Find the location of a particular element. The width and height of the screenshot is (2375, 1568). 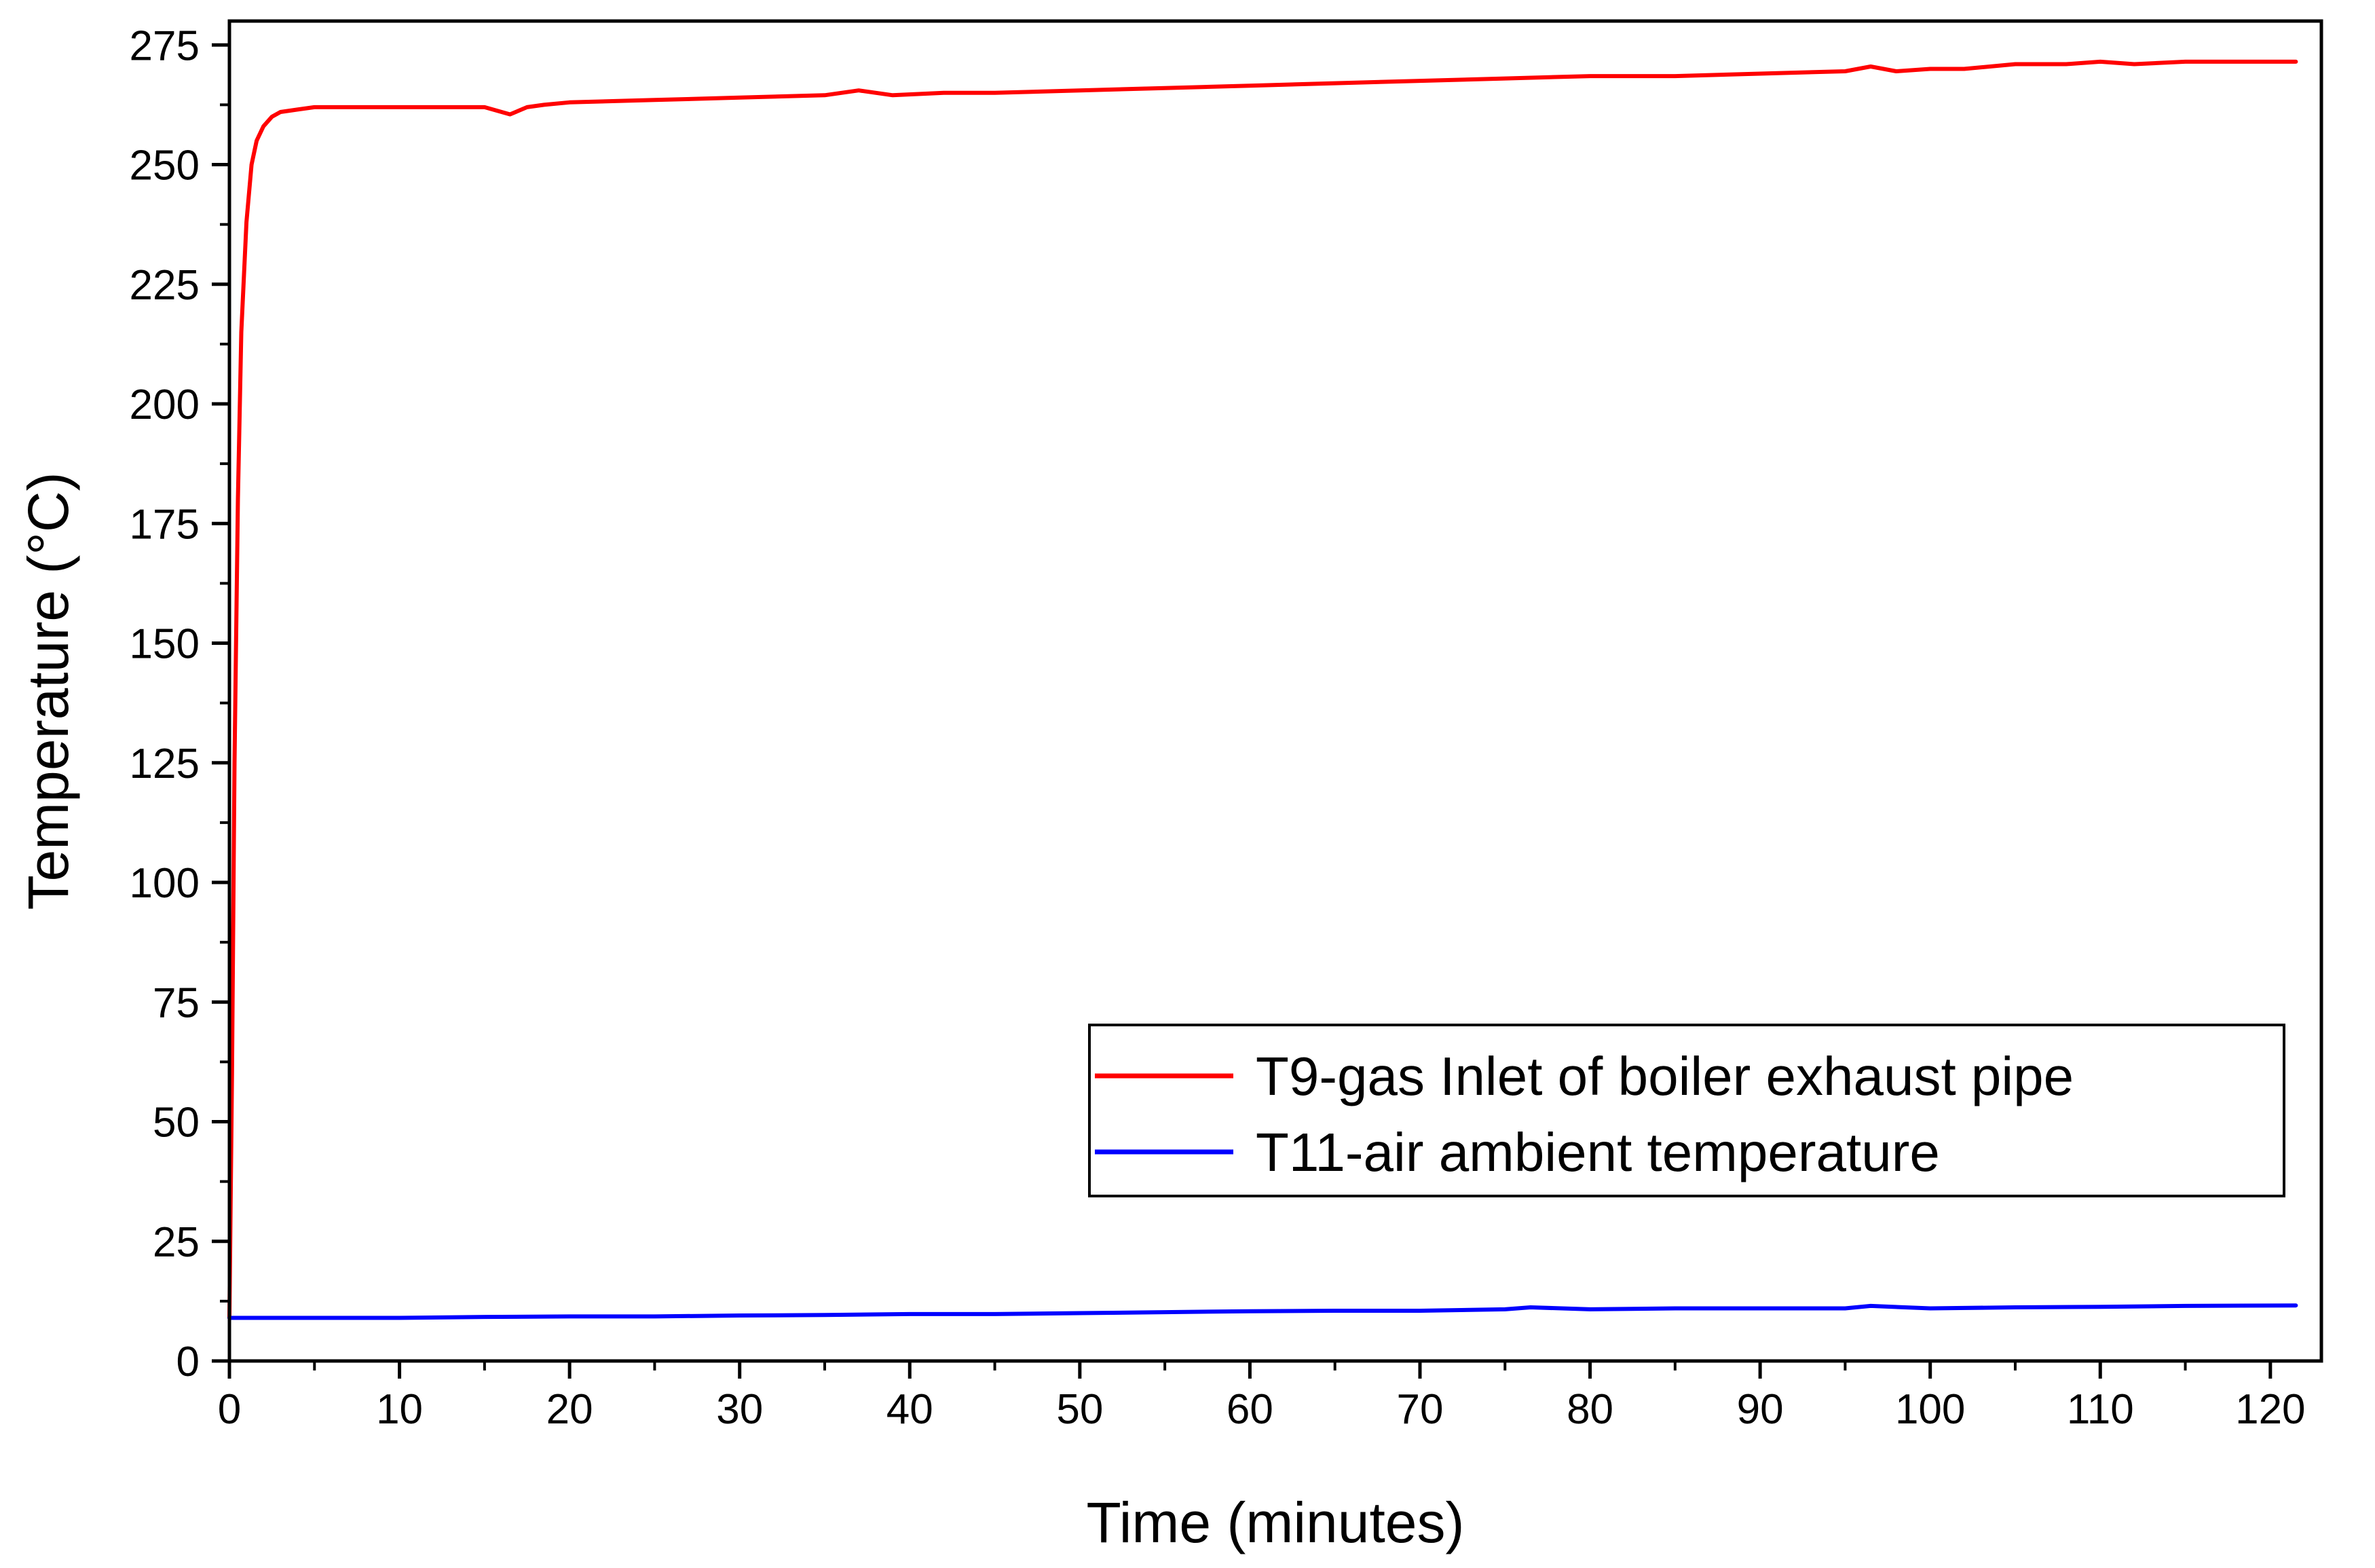

y-tick-label: 275 is located at coordinates (165, 45).